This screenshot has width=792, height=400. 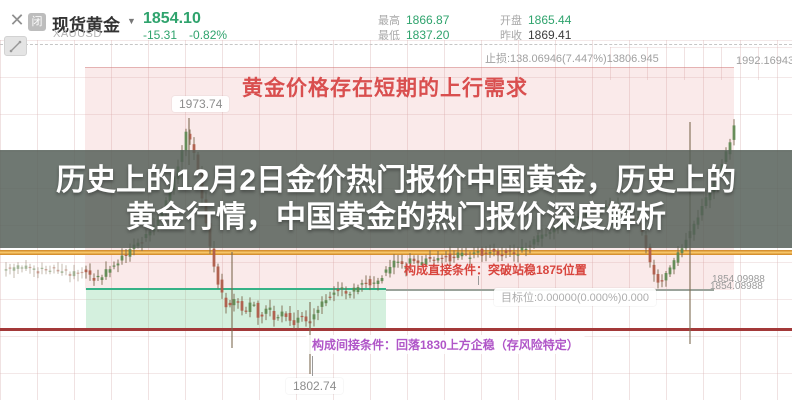 What do you see at coordinates (236, 309) in the screenshot?
I see `support-zone` at bounding box center [236, 309].